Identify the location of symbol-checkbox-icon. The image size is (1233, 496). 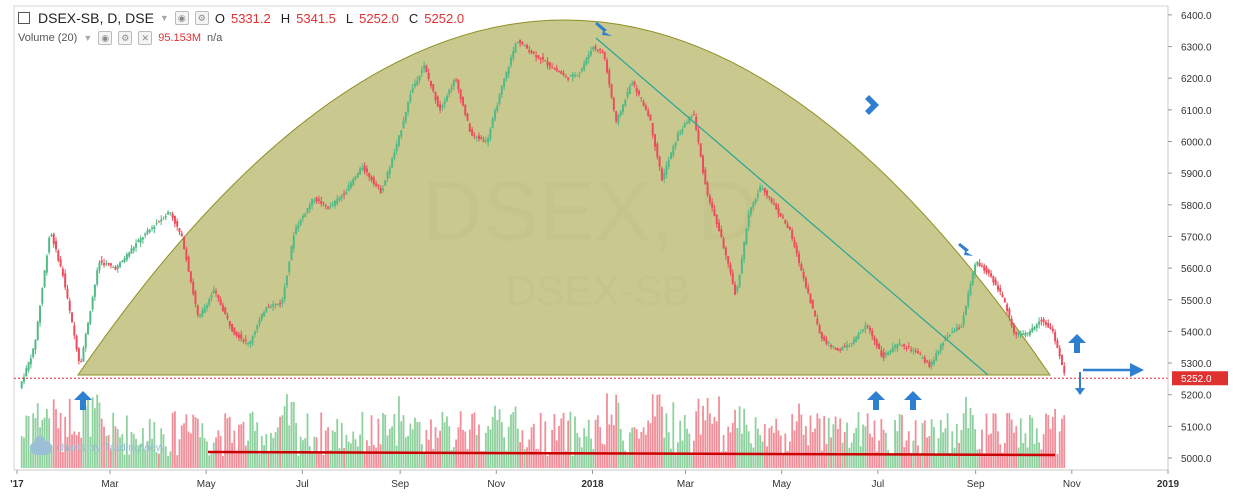
(24, 18).